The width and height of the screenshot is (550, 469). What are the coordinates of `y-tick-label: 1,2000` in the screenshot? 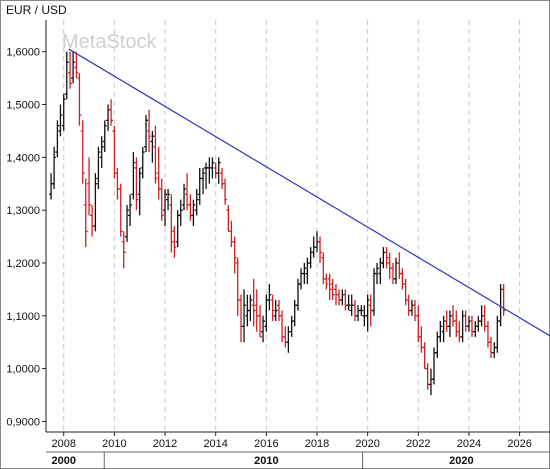 It's located at (23, 264).